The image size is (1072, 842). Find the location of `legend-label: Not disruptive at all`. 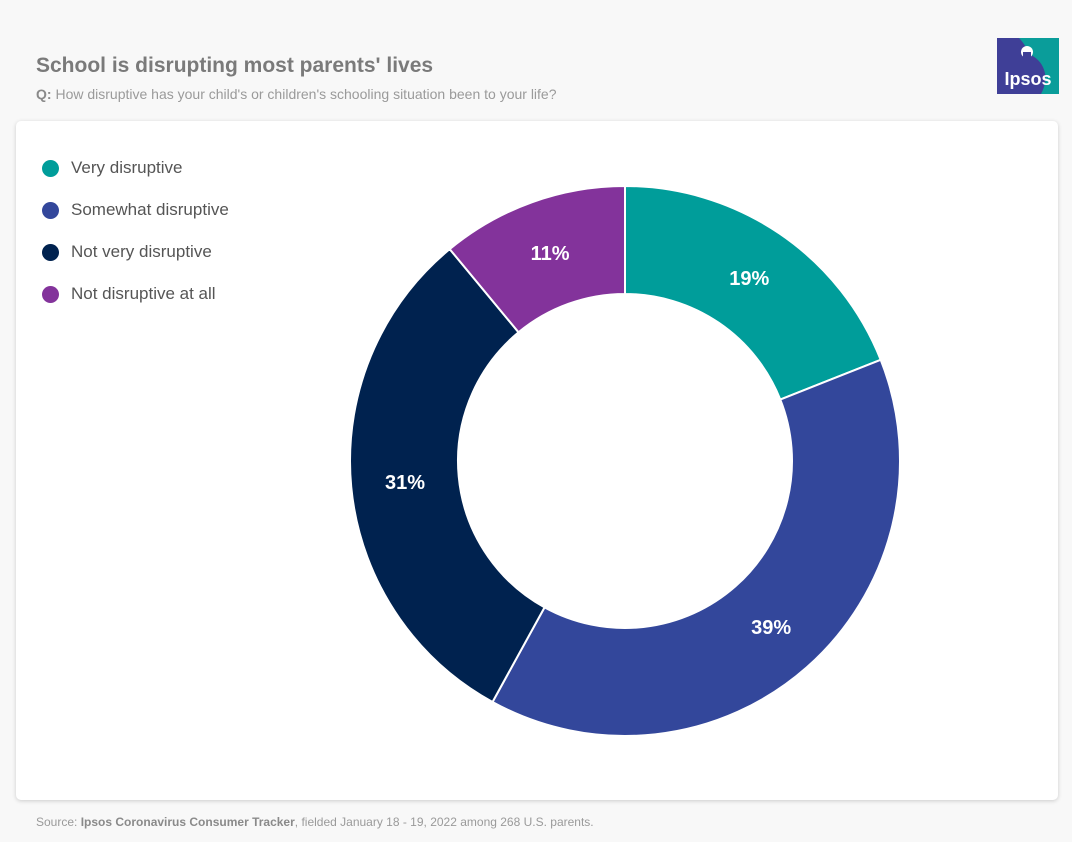

legend-label: Not disruptive at all is located at coordinates (143, 293).